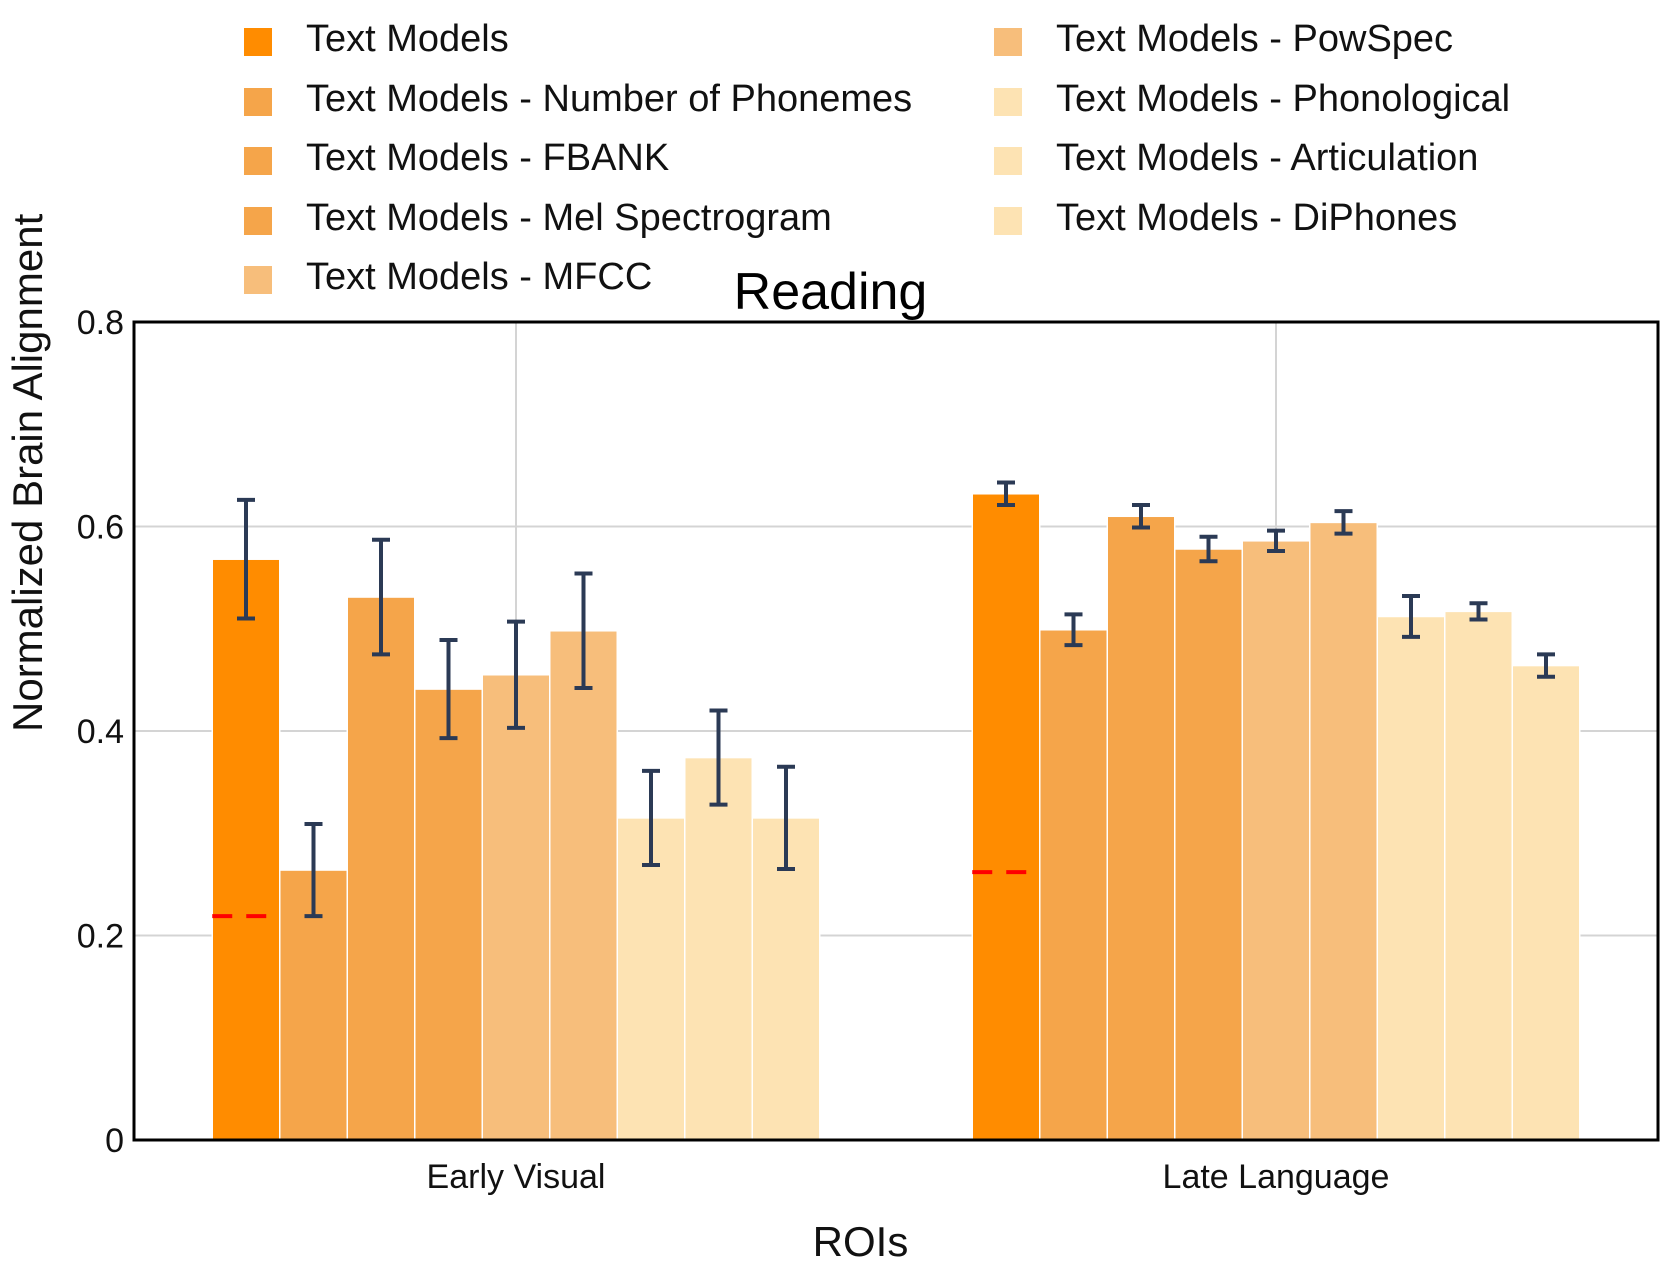 This screenshot has width=1661, height=1270. What do you see at coordinates (100, 323) in the screenshot?
I see `y-tick-label: 0.8` at bounding box center [100, 323].